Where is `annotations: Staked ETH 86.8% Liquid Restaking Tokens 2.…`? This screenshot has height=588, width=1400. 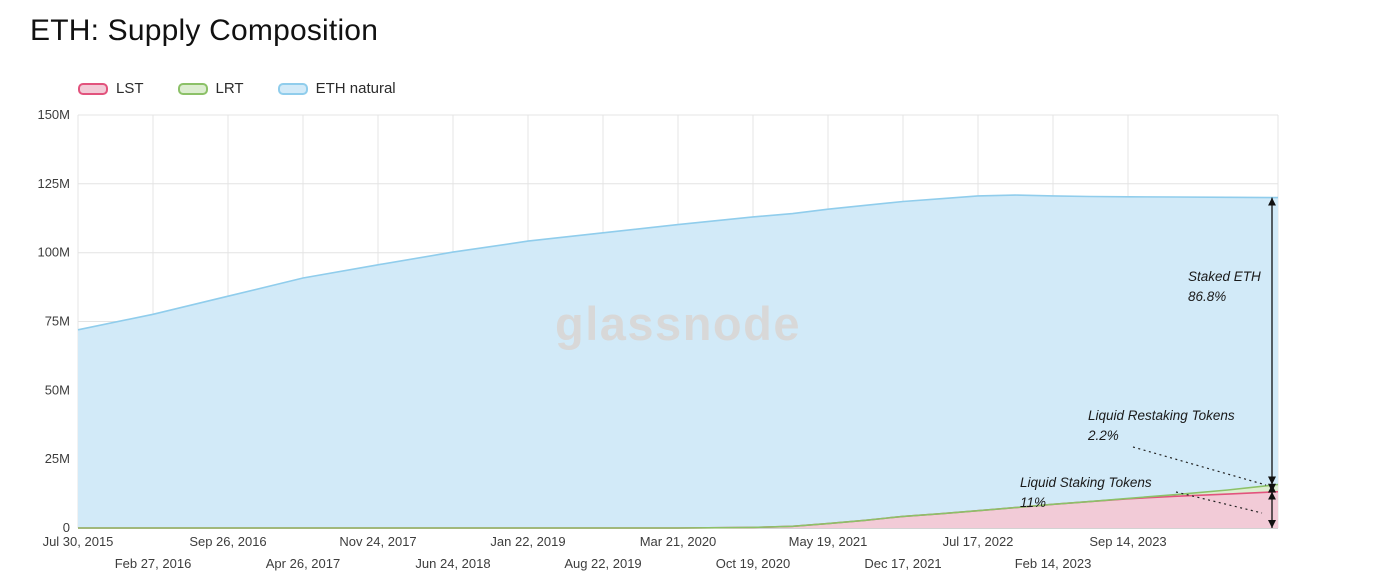 annotations: Staked ETH 86.8% Liquid Restaking Tokens 2.… is located at coordinates (1148, 362).